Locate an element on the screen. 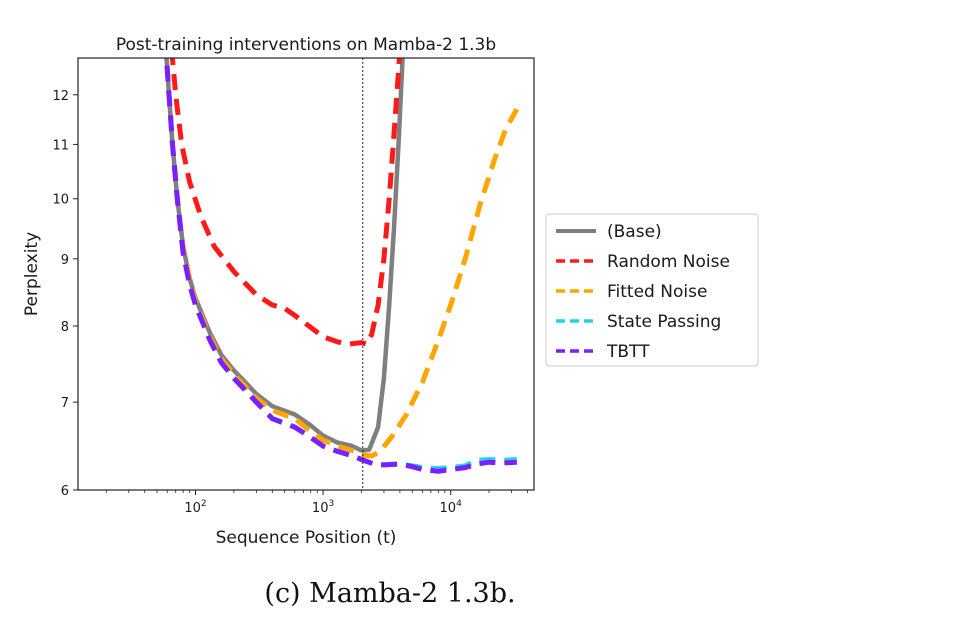 This screenshot has height=640, width=960. x-tick-label: 10³ is located at coordinates (323, 507).